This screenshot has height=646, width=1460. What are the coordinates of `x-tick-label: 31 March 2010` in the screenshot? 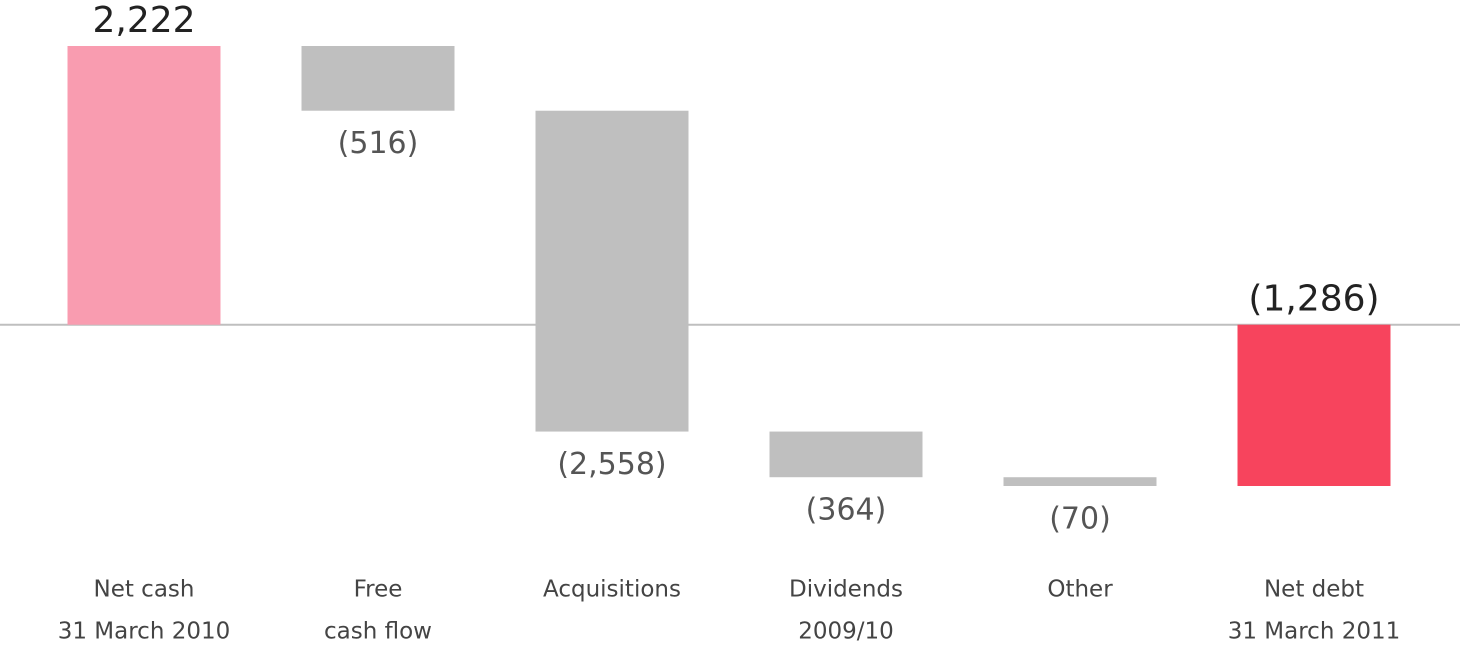 It's located at (144, 632).